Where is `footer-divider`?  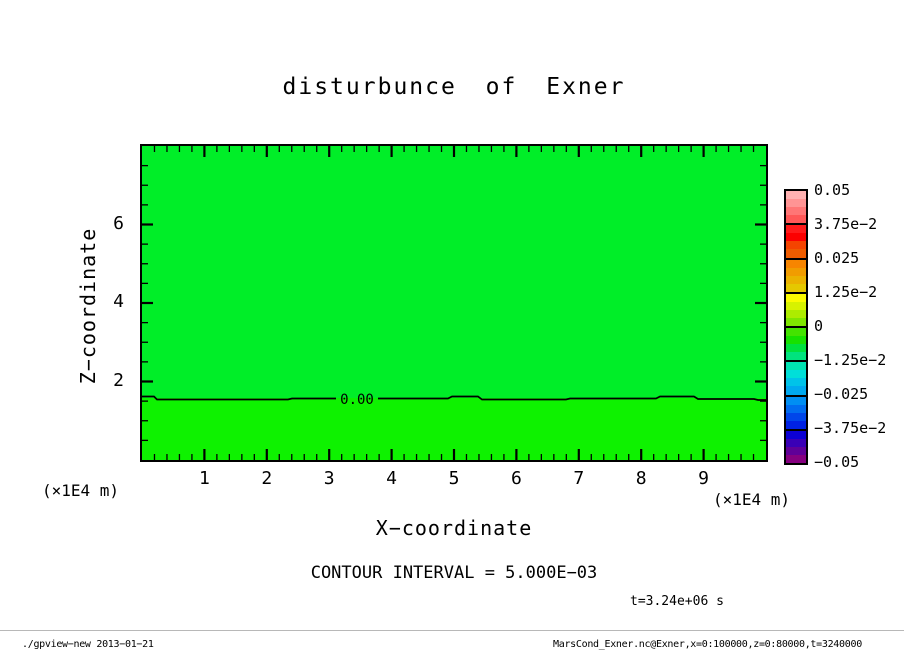
footer-divider is located at coordinates (452, 630).